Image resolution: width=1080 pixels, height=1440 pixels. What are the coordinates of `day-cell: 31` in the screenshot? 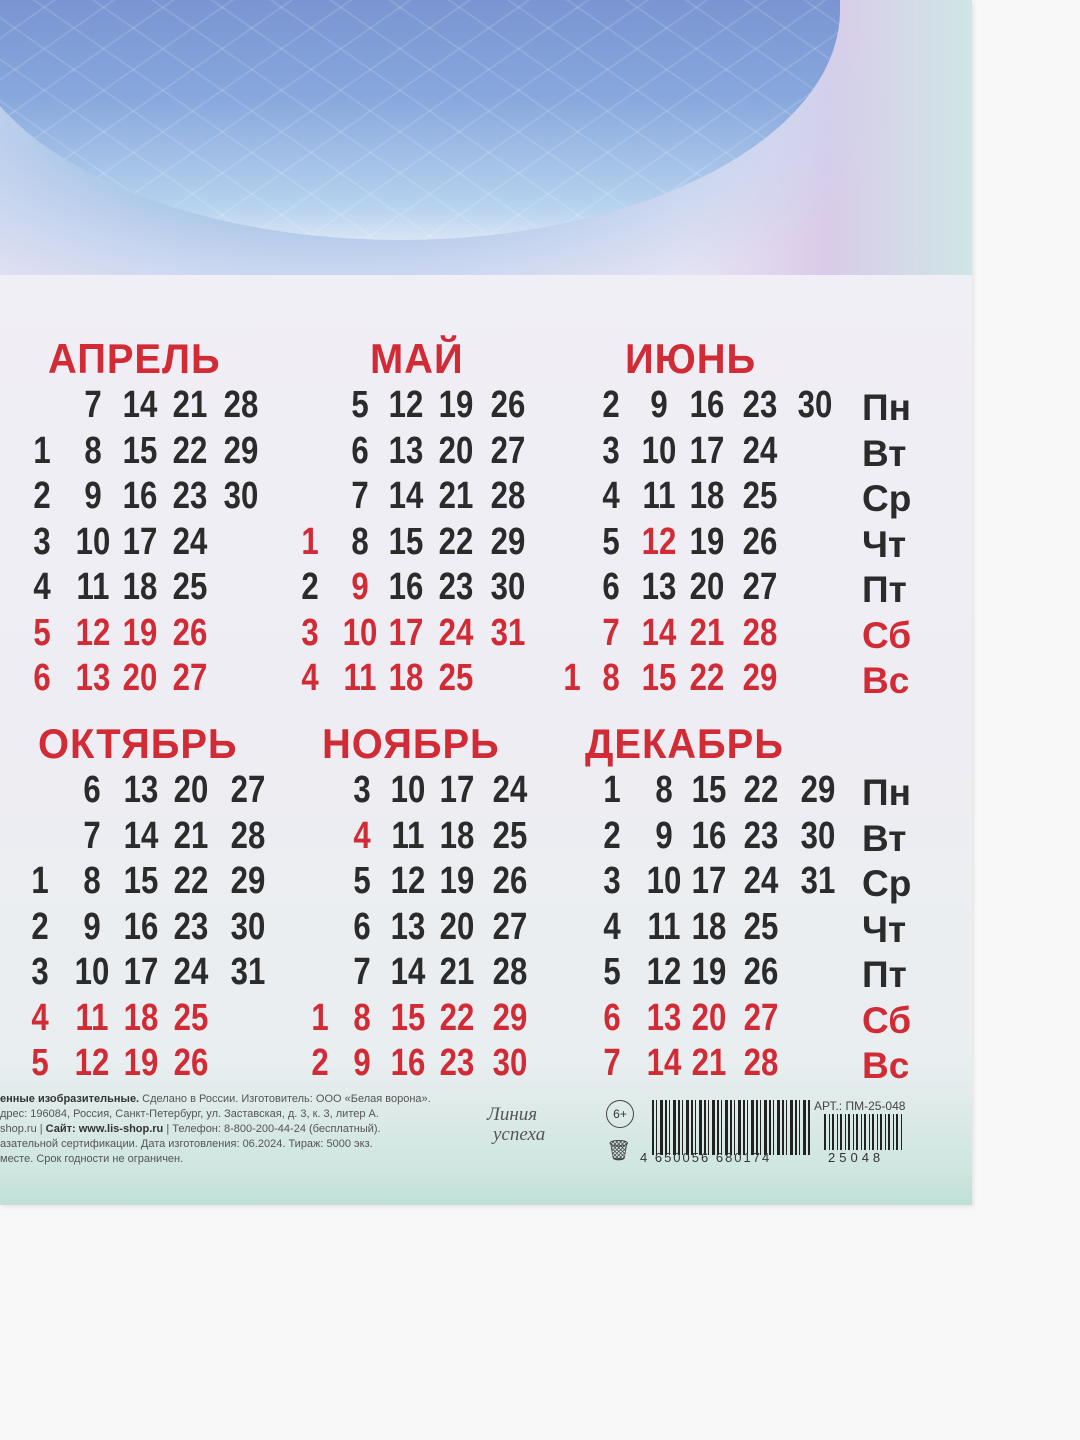 It's located at (508, 632).